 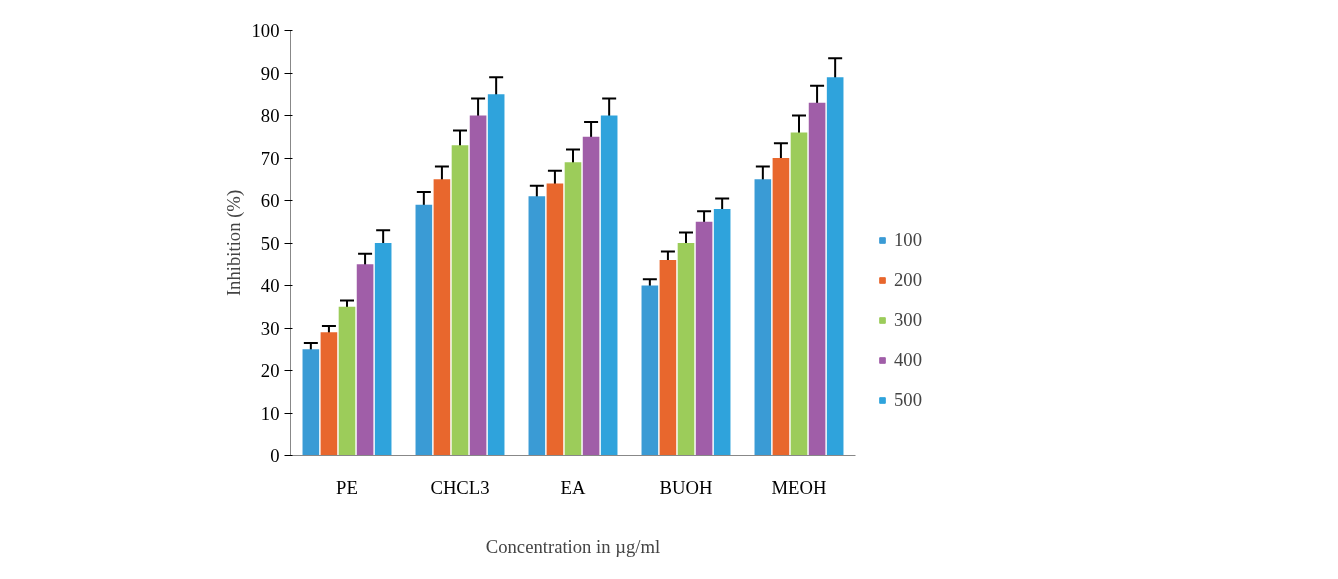 I want to click on y-tick-label: 40, so click(x=270, y=285).